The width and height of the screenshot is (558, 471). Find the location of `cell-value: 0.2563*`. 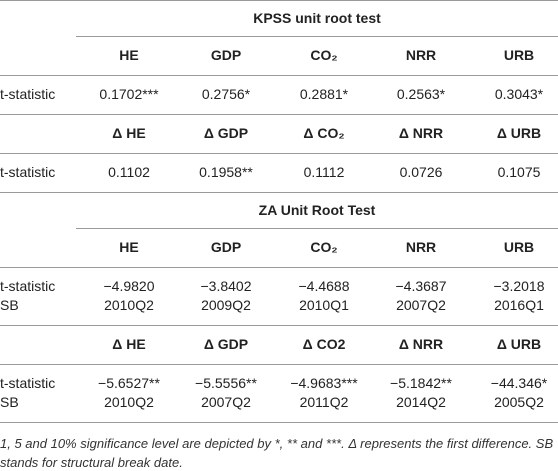

cell-value: 0.2563* is located at coordinates (421, 94).